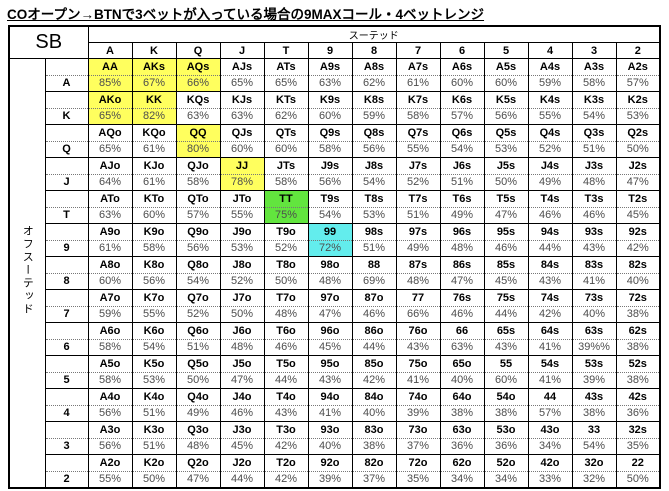 The width and height of the screenshot is (669, 491). What do you see at coordinates (154, 446) in the screenshot?
I see `hand-percent: 51%` at bounding box center [154, 446].